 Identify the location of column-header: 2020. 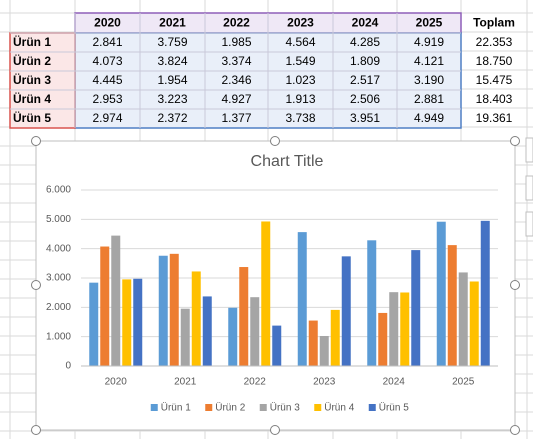
(107, 23).